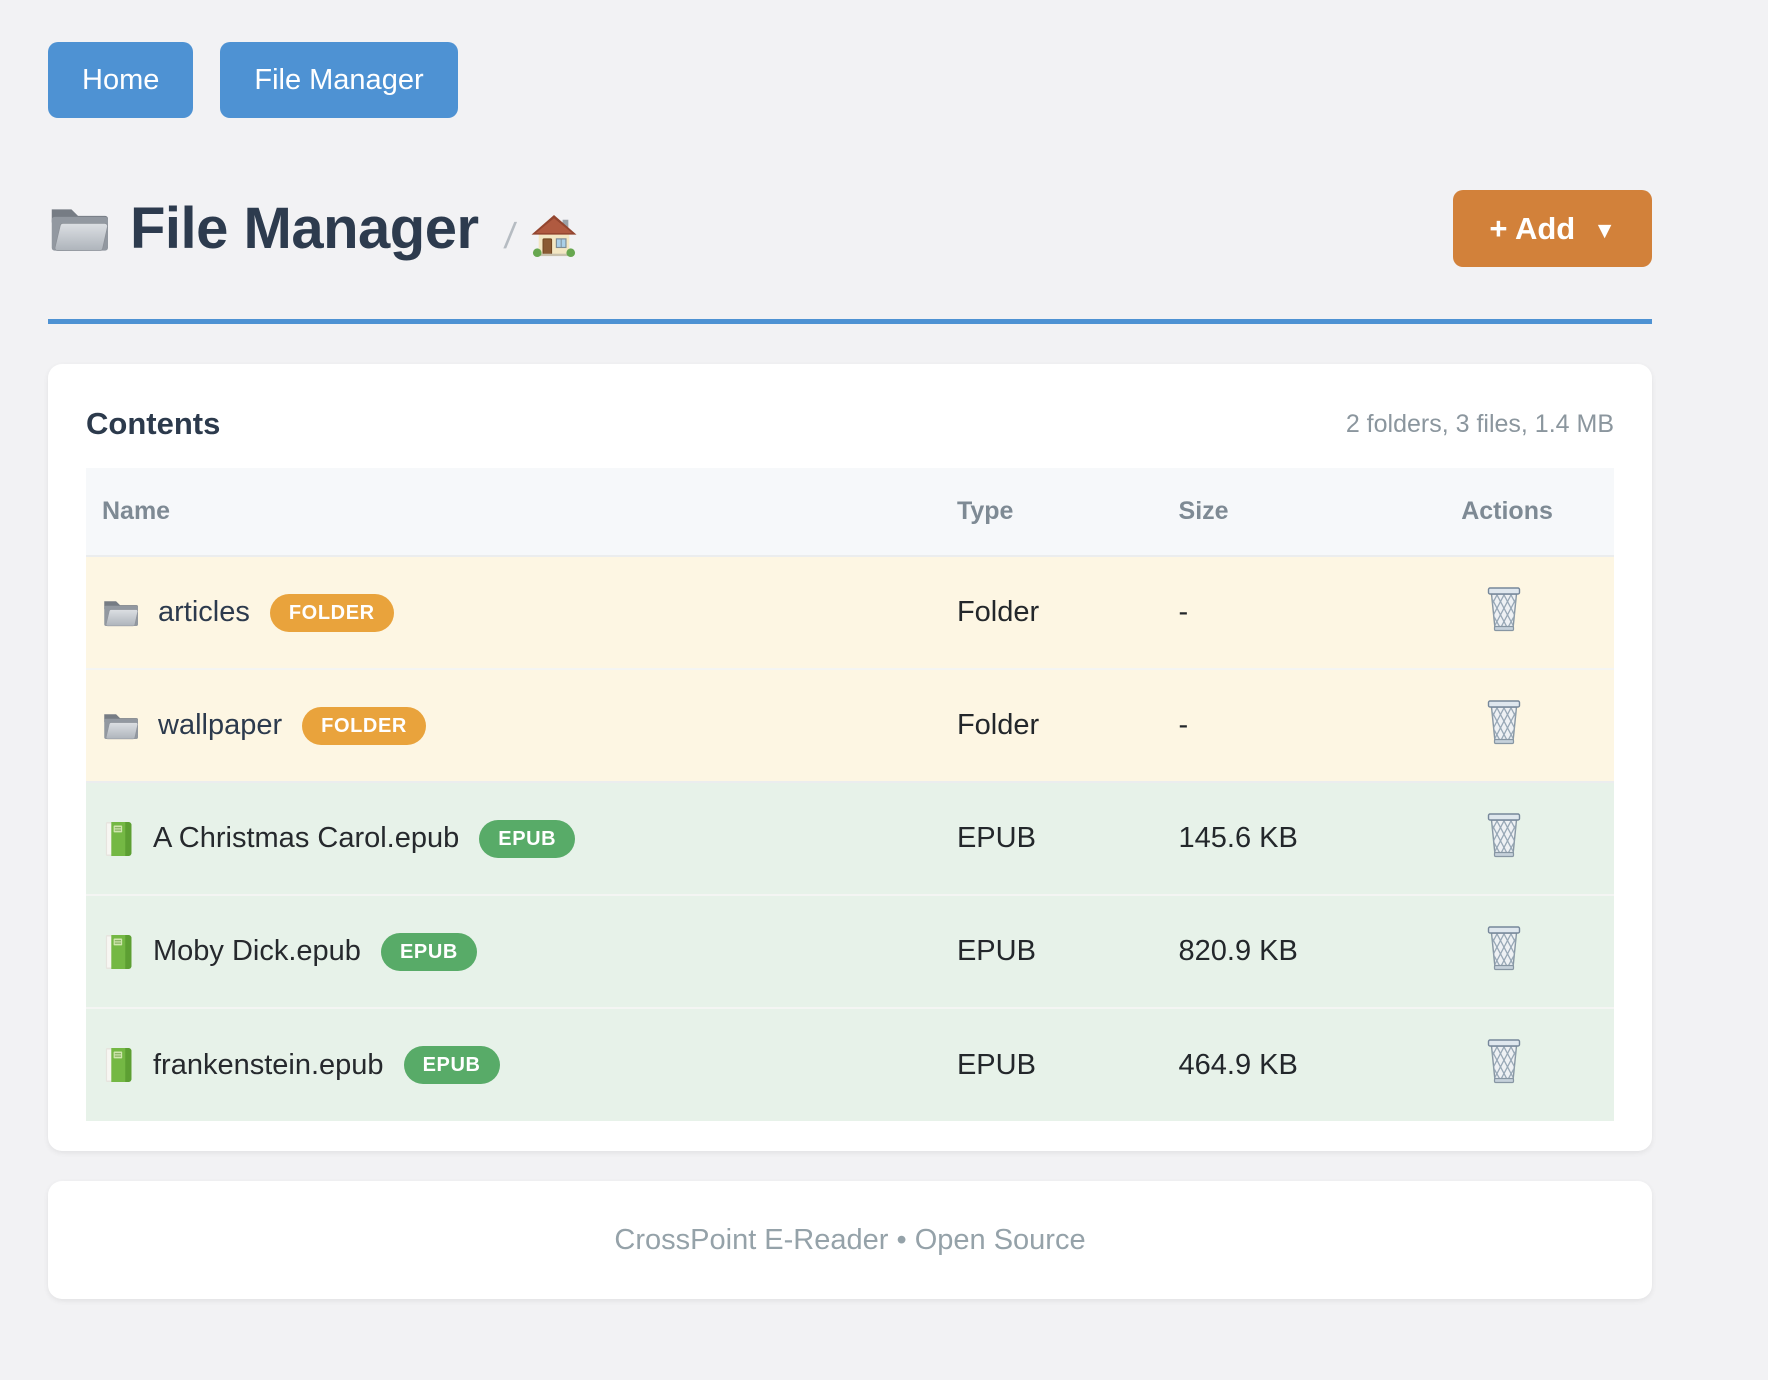 The width and height of the screenshot is (1768, 1380). I want to click on page-title-group: File Manager /, so click(312, 228).